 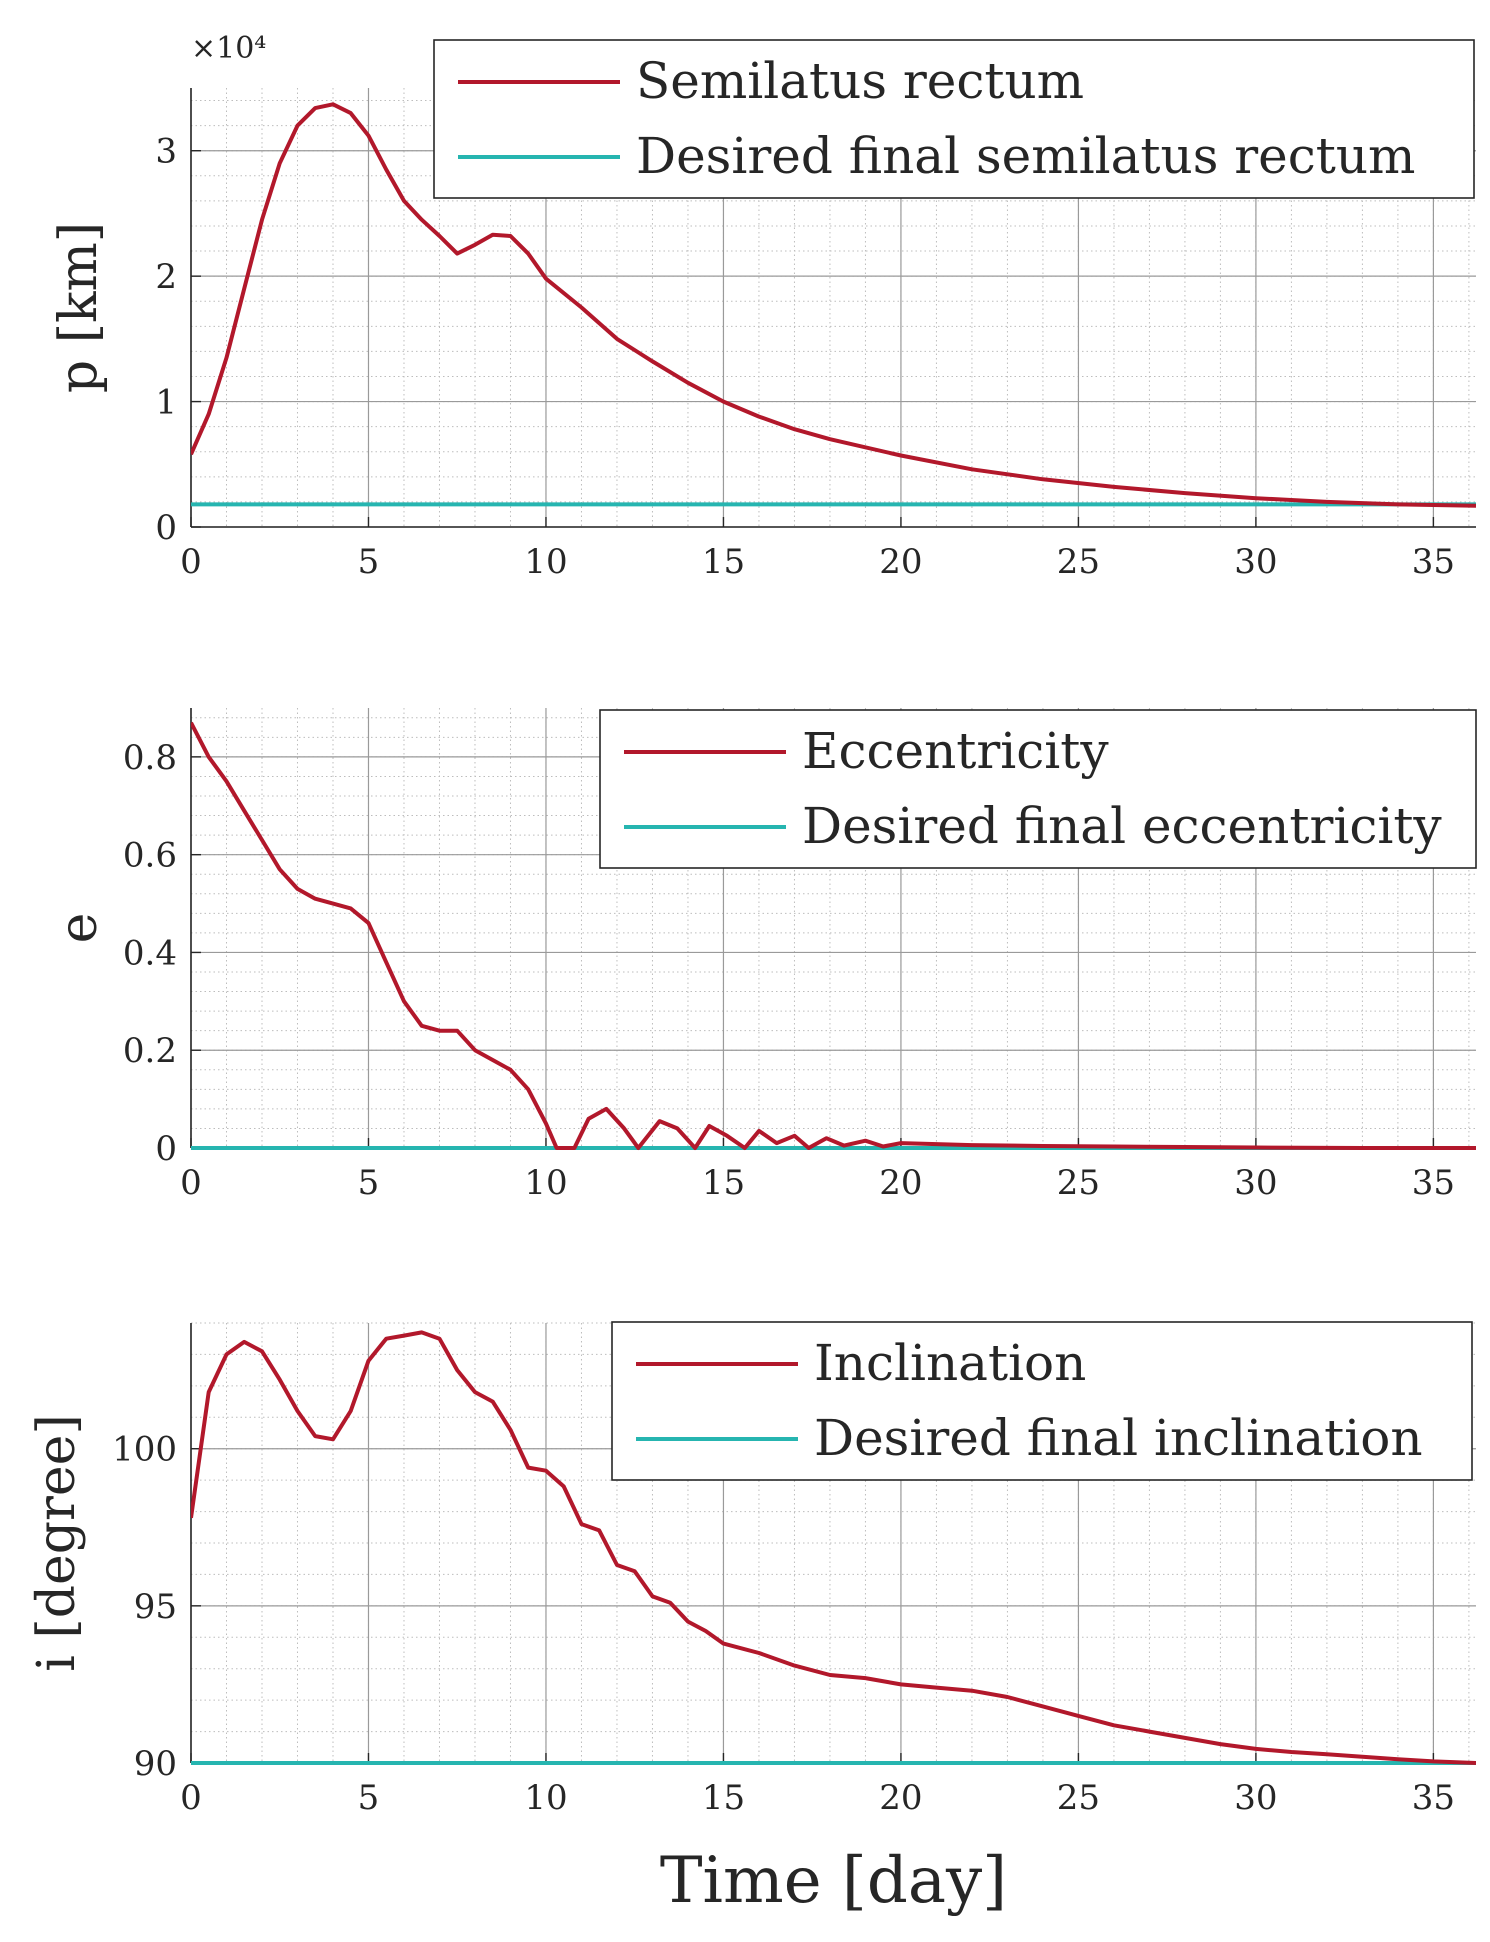 What do you see at coordinates (1122, 826) in the screenshot?
I see `legend-entry: Desired final eccentricity` at bounding box center [1122, 826].